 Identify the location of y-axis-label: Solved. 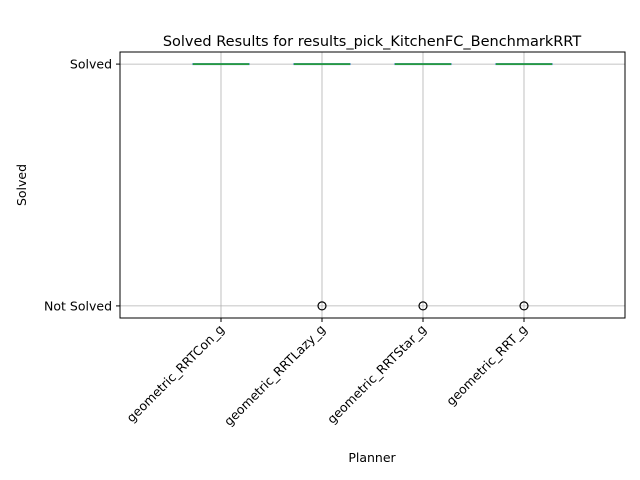
(21, 185).